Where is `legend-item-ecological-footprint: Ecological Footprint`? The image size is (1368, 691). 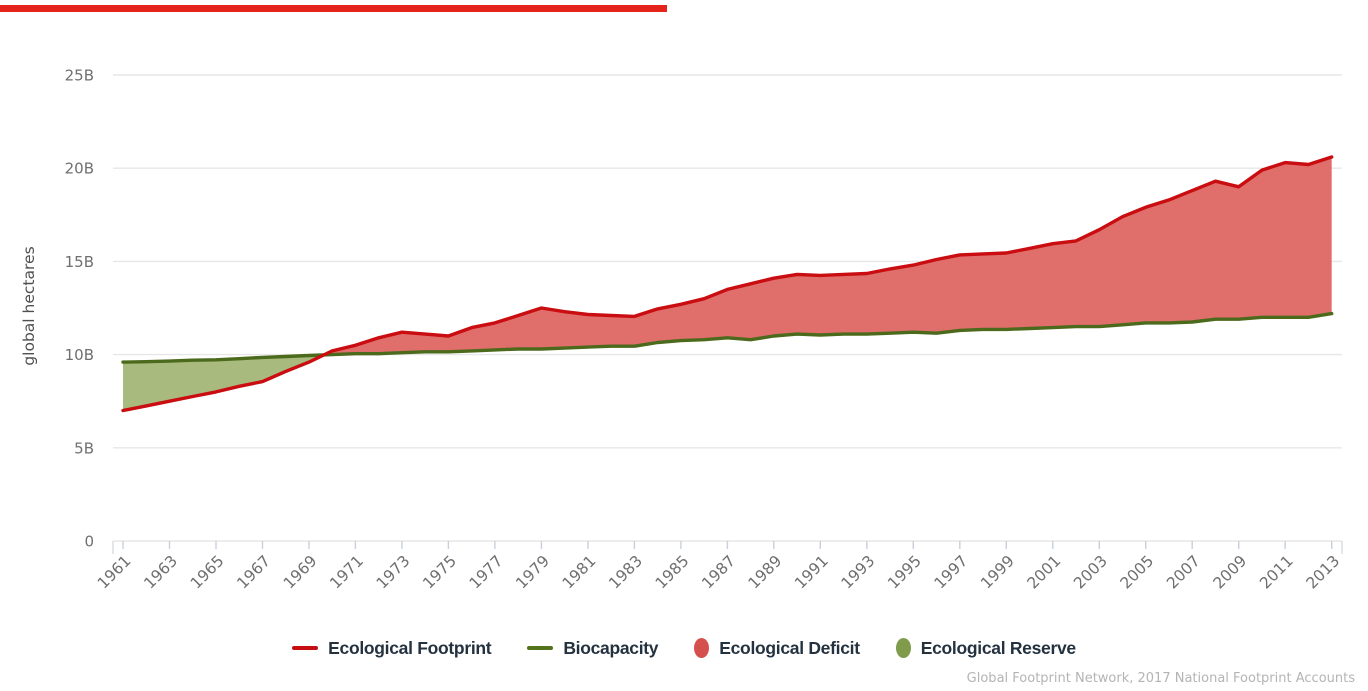 legend-item-ecological-footprint: Ecological Footprint is located at coordinates (392, 648).